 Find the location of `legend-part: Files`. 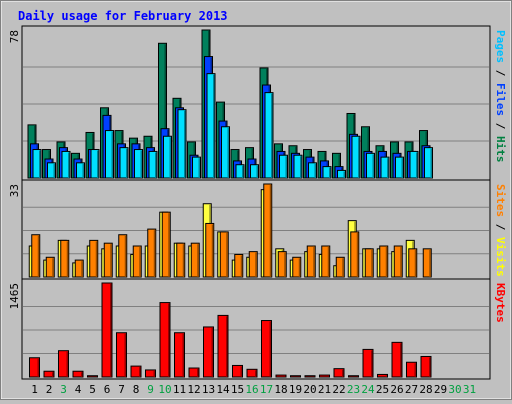

legend-part: Files is located at coordinates (500, 99).